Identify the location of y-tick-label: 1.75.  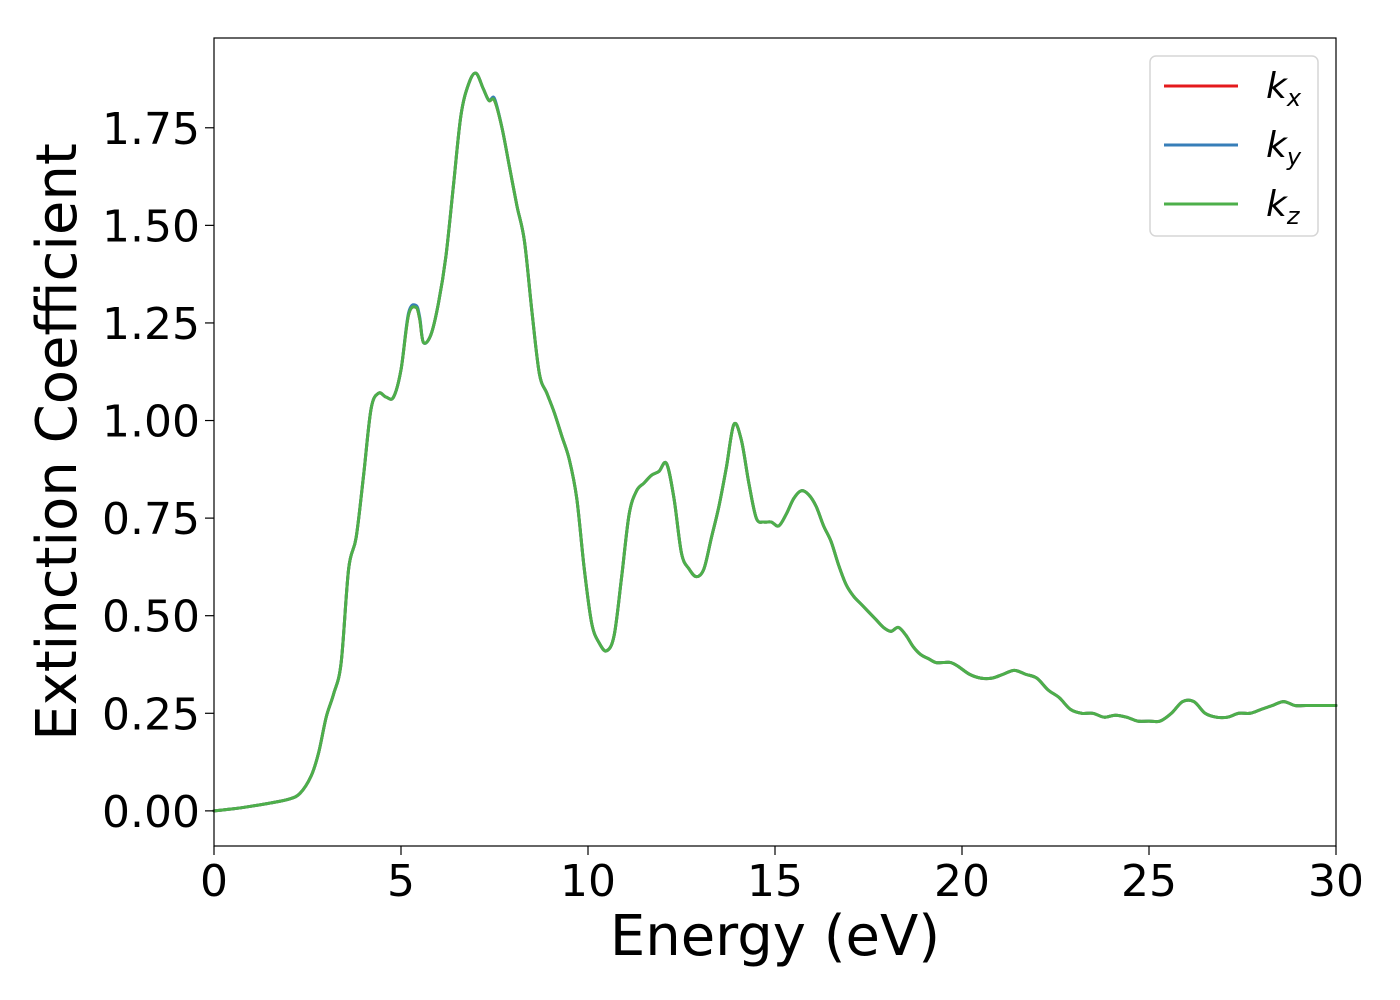
(151, 129).